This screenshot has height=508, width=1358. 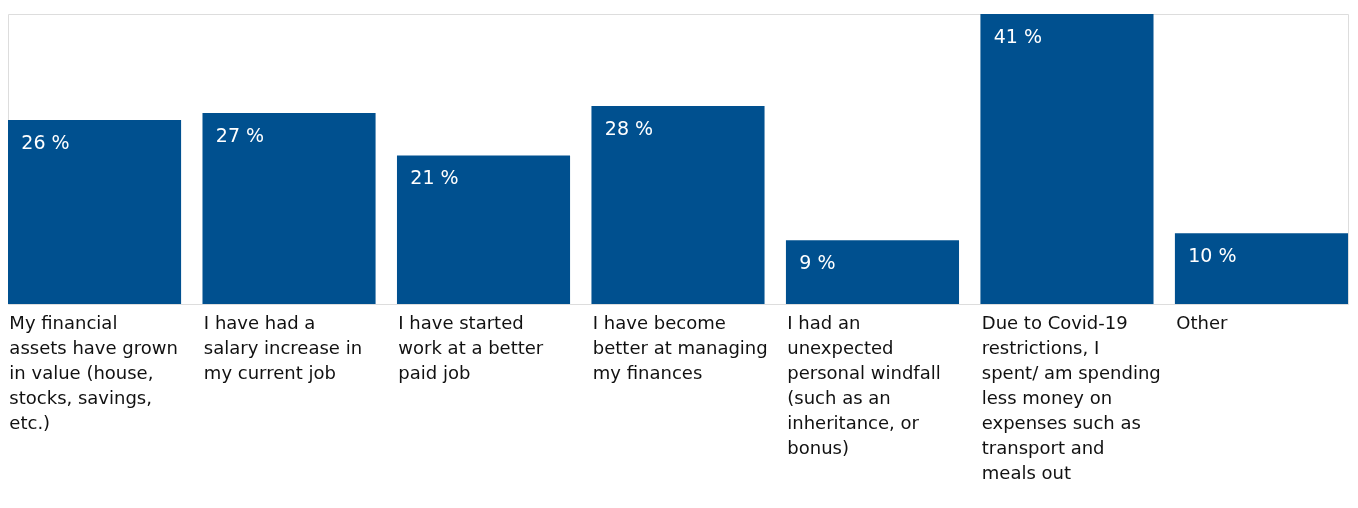 I want to click on x-tick-label: Due to Covid-19 restrictions, I spent/ am spending less money on expenses such as transport and meals out, so click(x=1071, y=397).